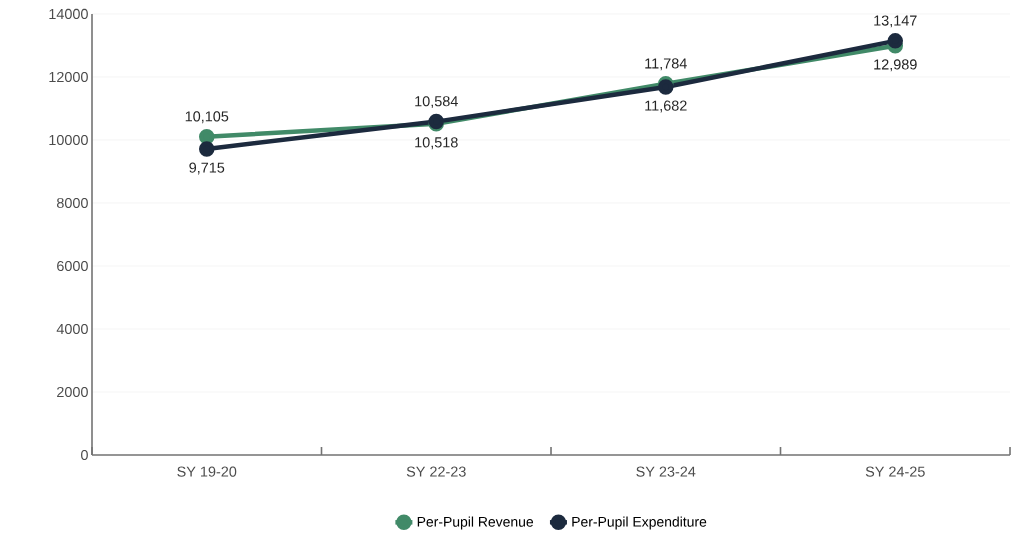 The width and height of the screenshot is (1018, 557). What do you see at coordinates (666, 106) in the screenshot?
I see `data-label: 11,682` at bounding box center [666, 106].